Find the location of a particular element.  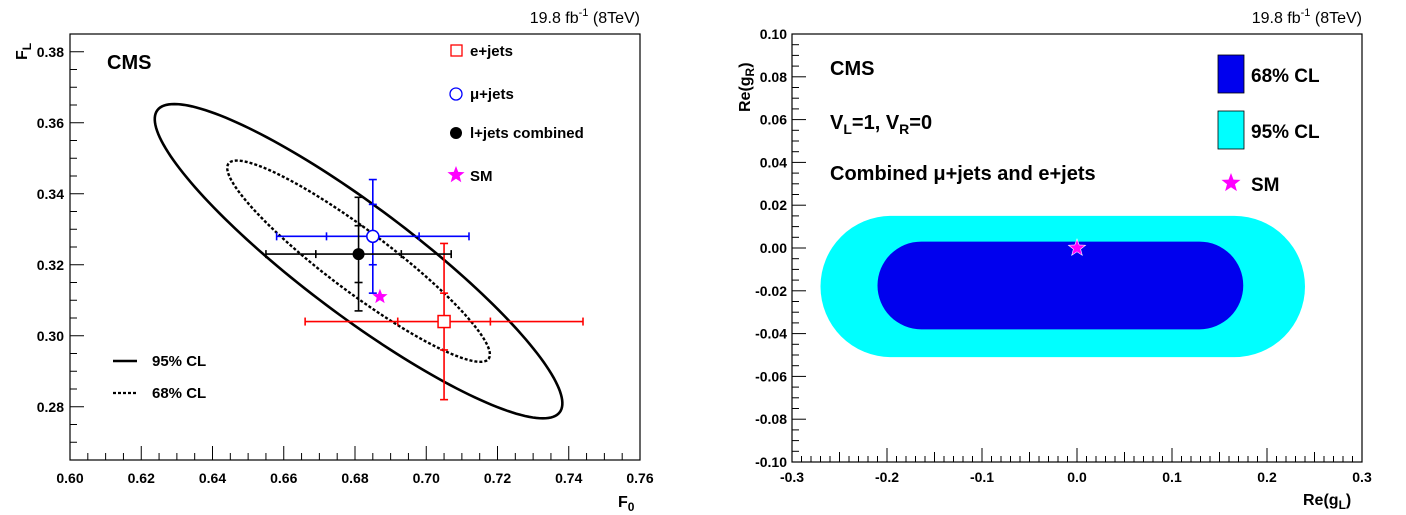

right-y-tick-label: 0.06 is located at coordinates (773, 120).